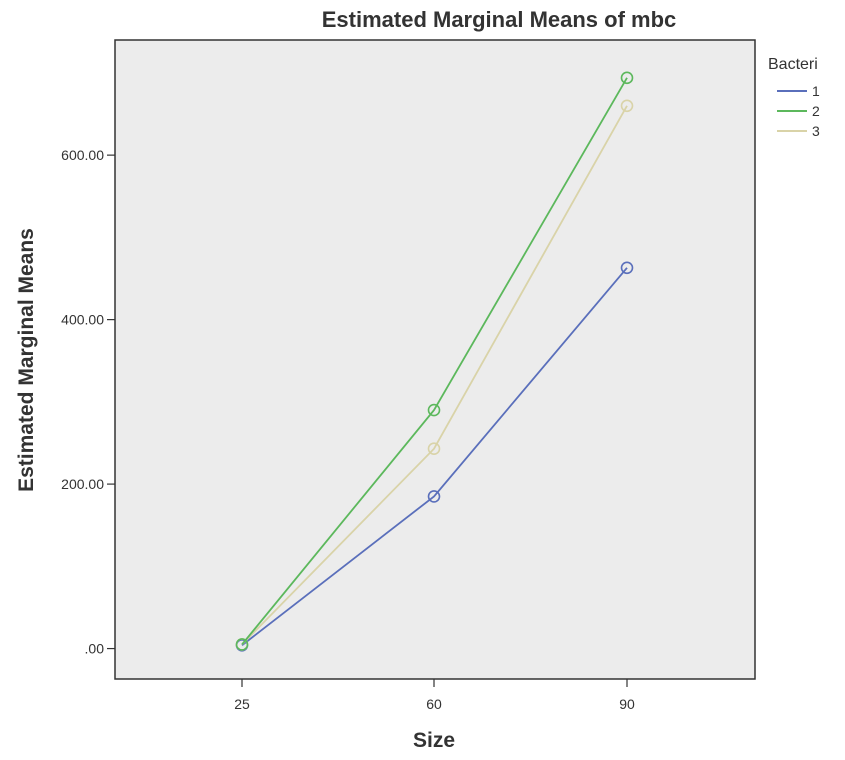 The height and width of the screenshot is (760, 845). Describe the element at coordinates (793, 64) in the screenshot. I see `legend-title: Bacteri` at that location.